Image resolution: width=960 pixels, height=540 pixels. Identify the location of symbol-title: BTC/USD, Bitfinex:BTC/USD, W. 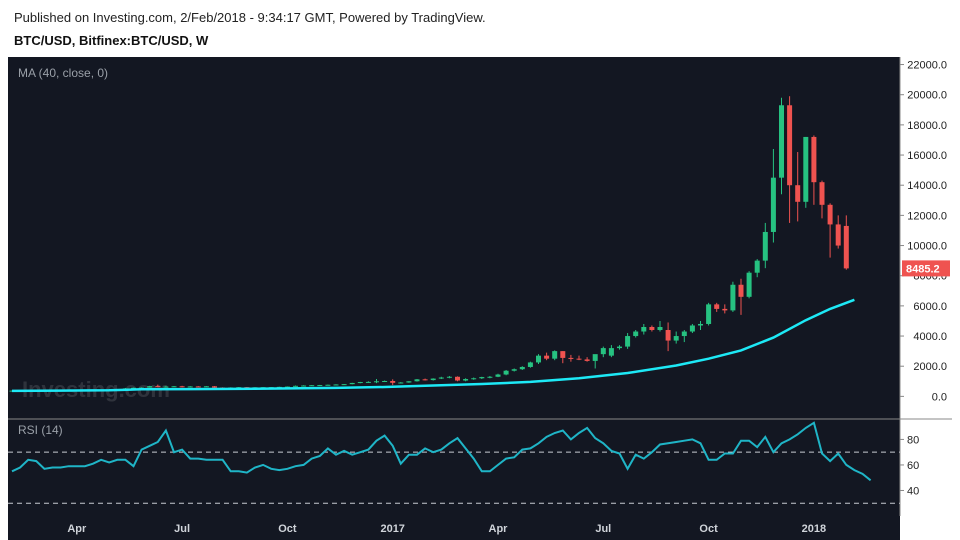
(111, 40).